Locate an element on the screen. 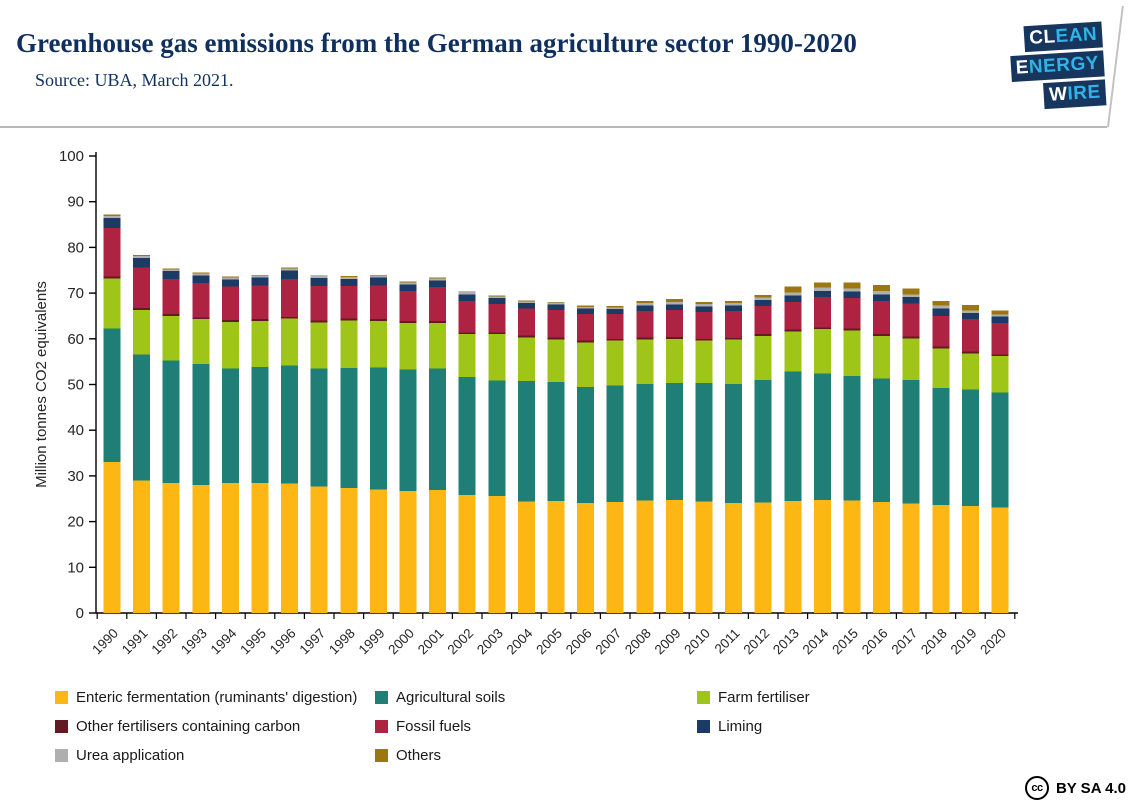  bar-group-2007 is located at coordinates (615, 459).